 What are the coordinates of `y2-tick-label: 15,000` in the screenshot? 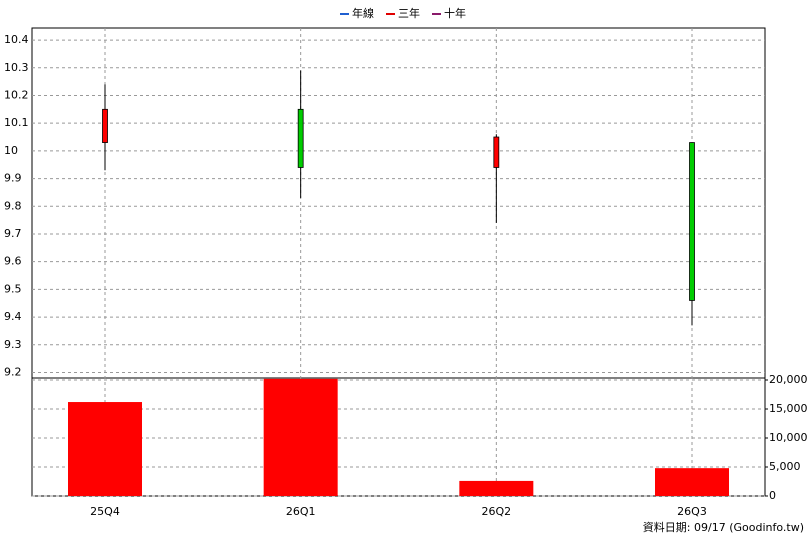 It's located at (788, 408).